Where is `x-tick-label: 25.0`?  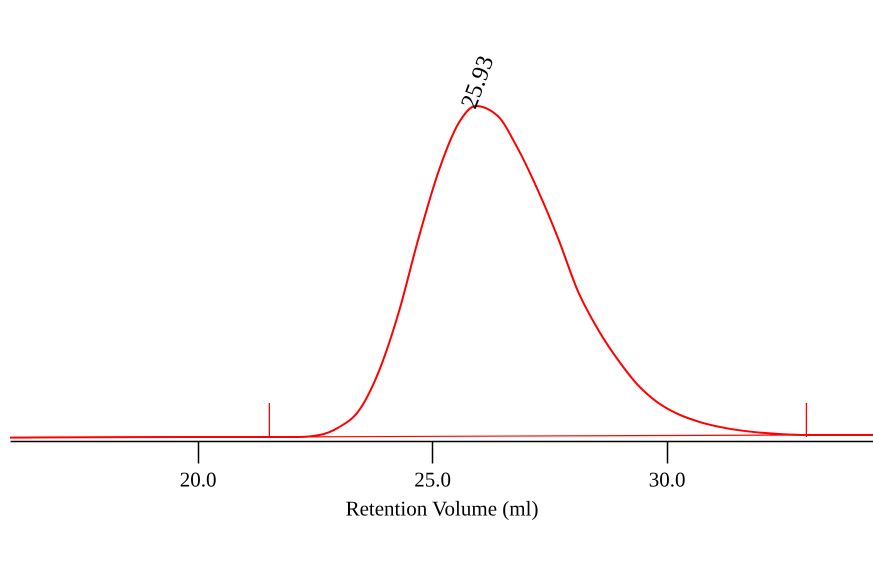
x-tick-label: 25.0 is located at coordinates (432, 480).